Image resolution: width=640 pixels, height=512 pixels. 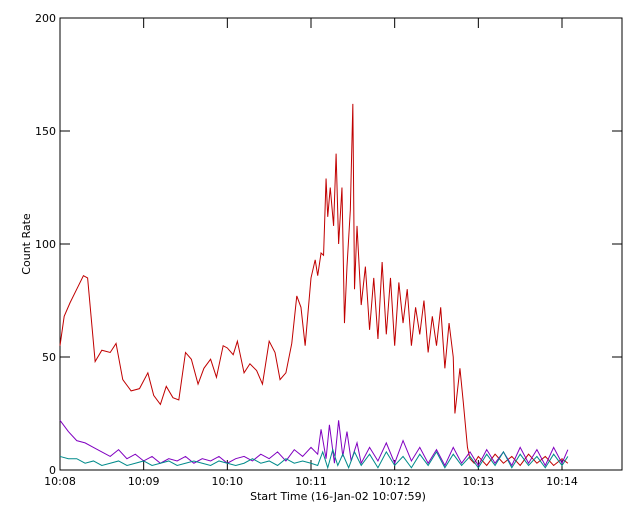 I want to click on x-tick-label: 10:14, so click(x=562, y=481).